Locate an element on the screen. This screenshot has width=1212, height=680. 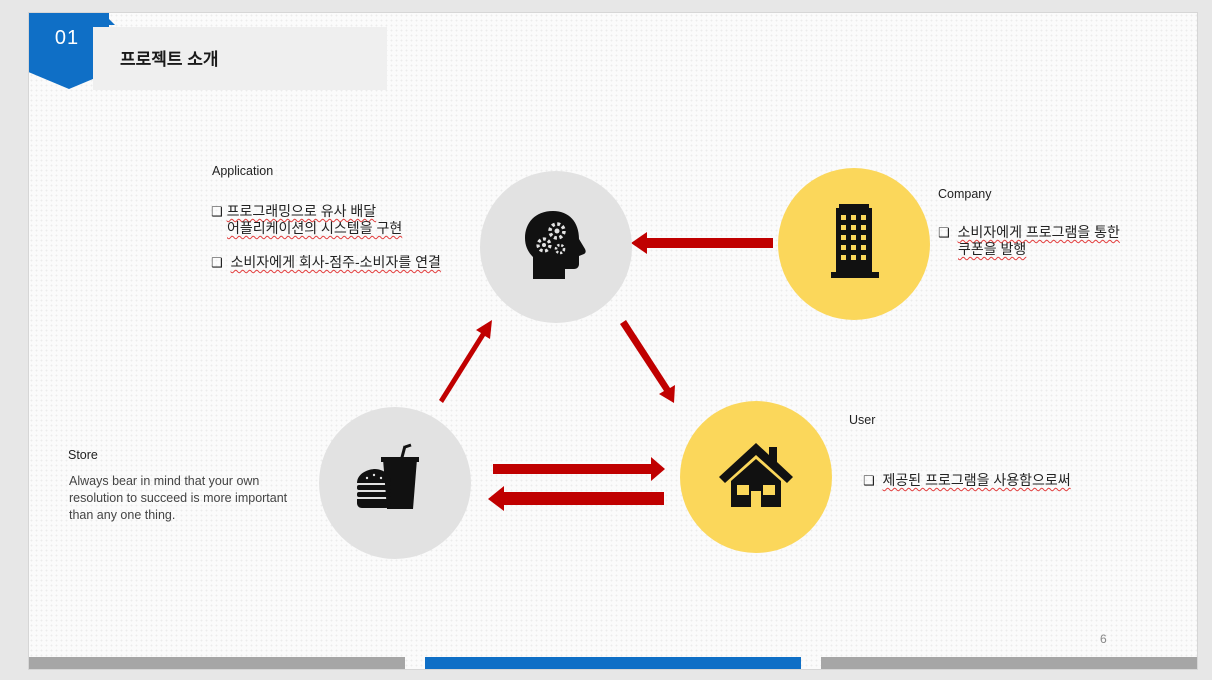
company-label: Company is located at coordinates (965, 194).